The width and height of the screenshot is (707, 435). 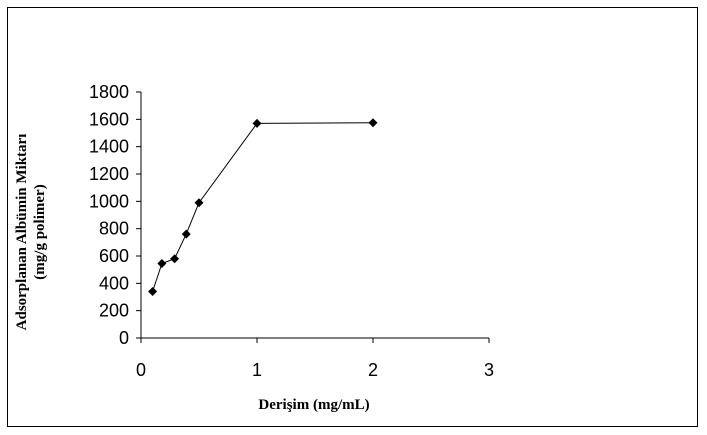 What do you see at coordinates (114, 229) in the screenshot?
I see `y-tick-label: 800` at bounding box center [114, 229].